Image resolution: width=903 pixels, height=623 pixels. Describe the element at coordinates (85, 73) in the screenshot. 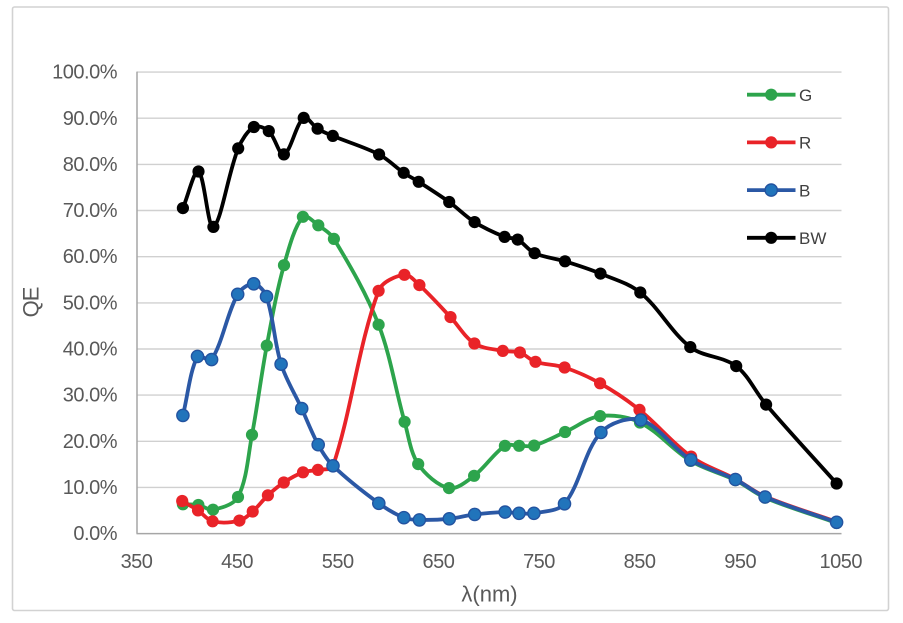

I see `svg-text: 100.0%` at that location.